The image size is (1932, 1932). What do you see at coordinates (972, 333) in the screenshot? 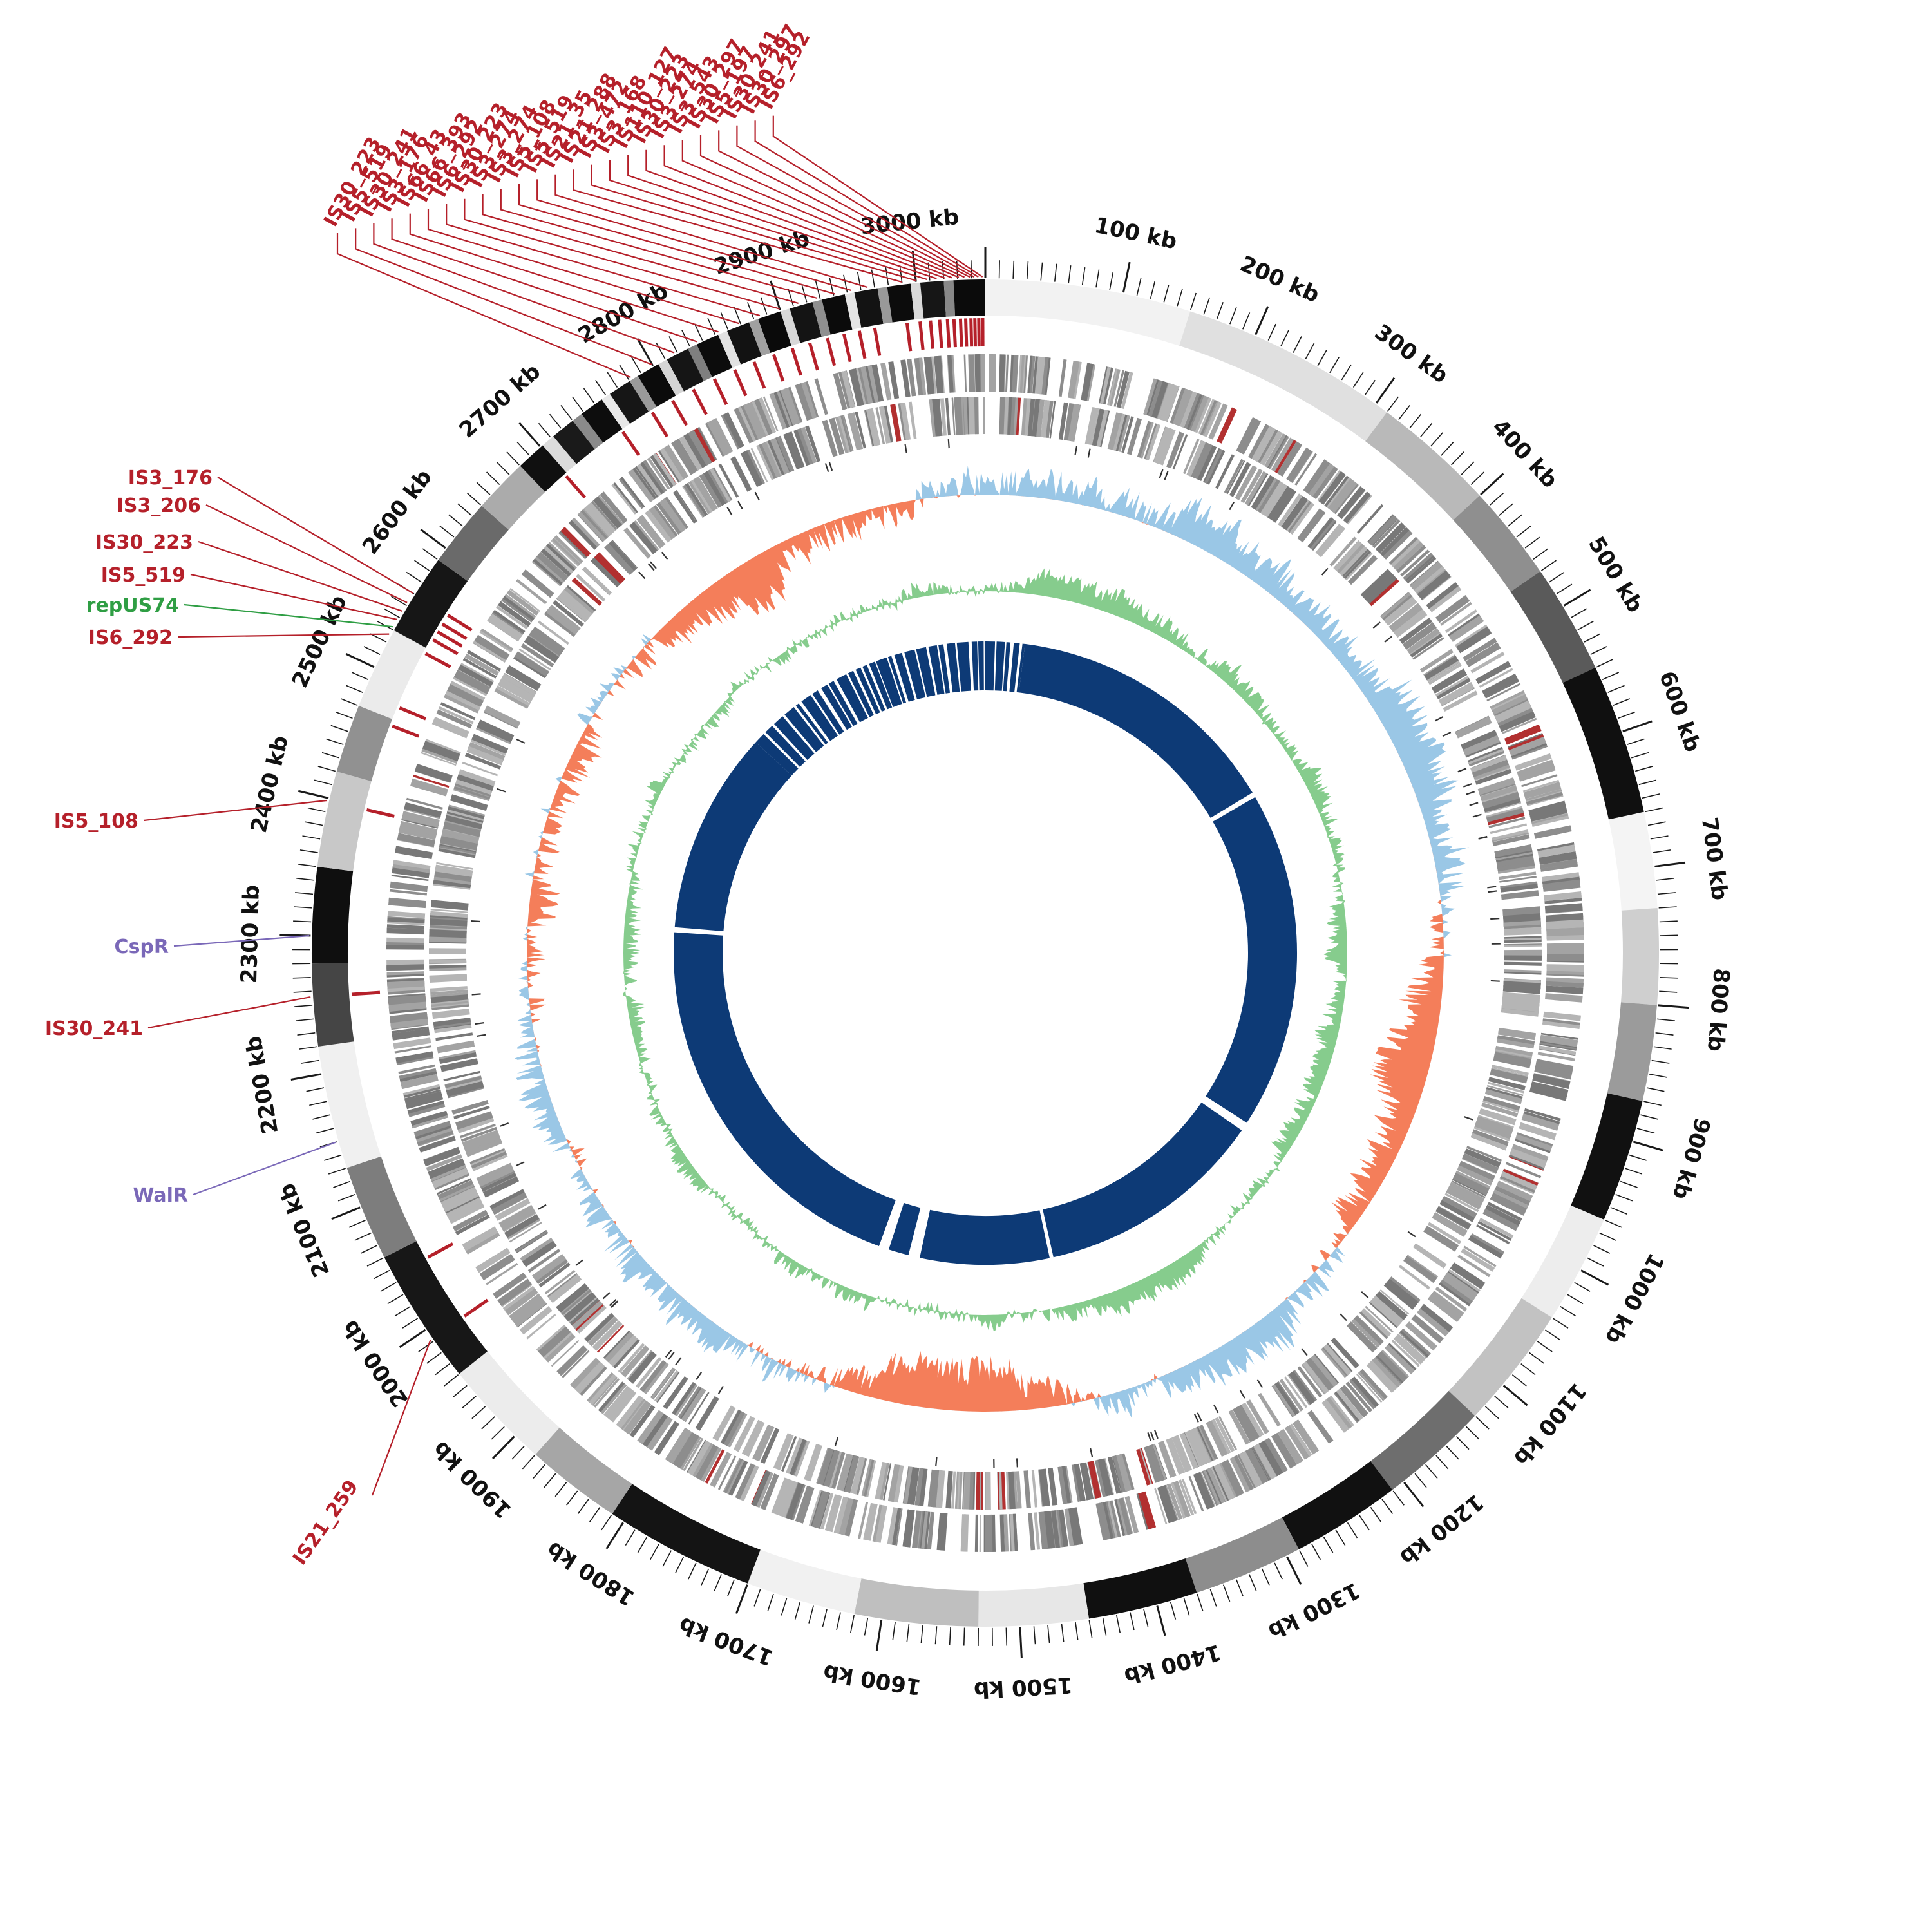
I see `is-position-tick` at bounding box center [972, 333].